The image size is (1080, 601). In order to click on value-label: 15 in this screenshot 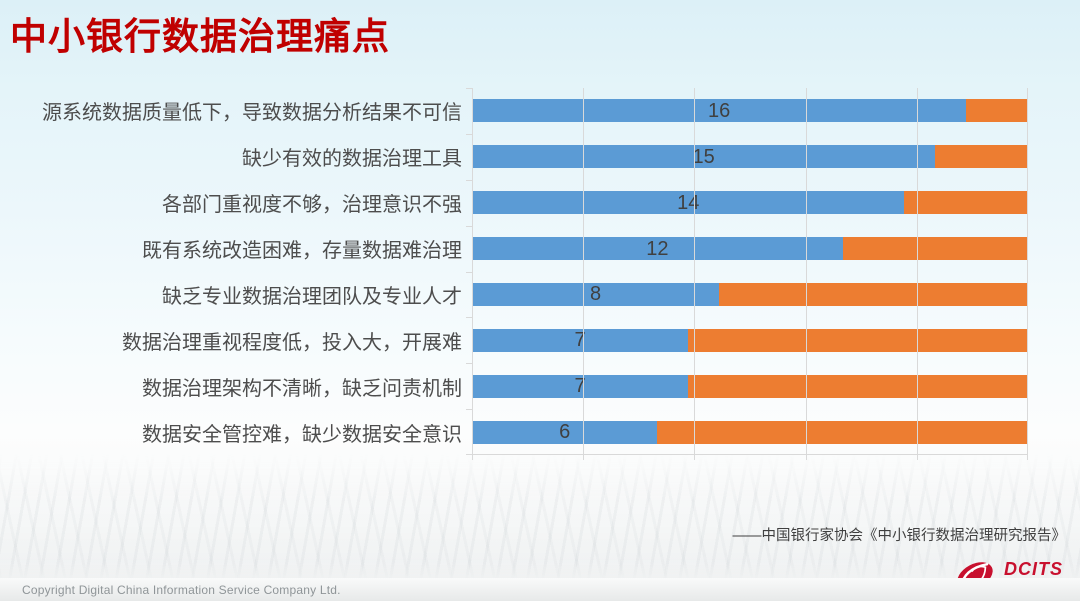, I will do `click(703, 156)`.